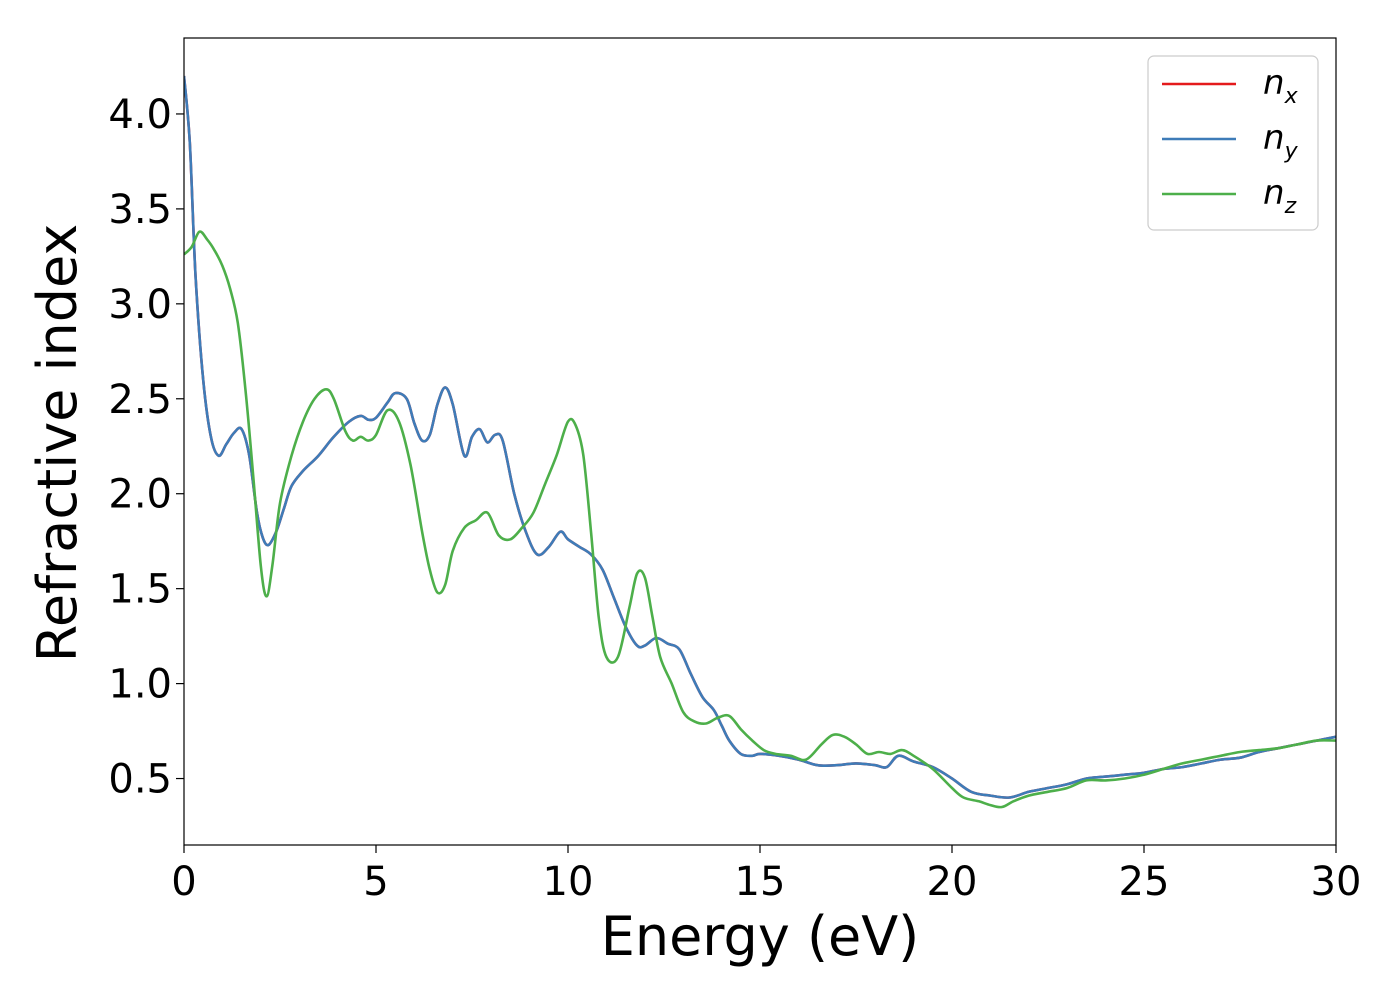  What do you see at coordinates (57, 443) in the screenshot?
I see `y-axis-label: Refractive index` at bounding box center [57, 443].